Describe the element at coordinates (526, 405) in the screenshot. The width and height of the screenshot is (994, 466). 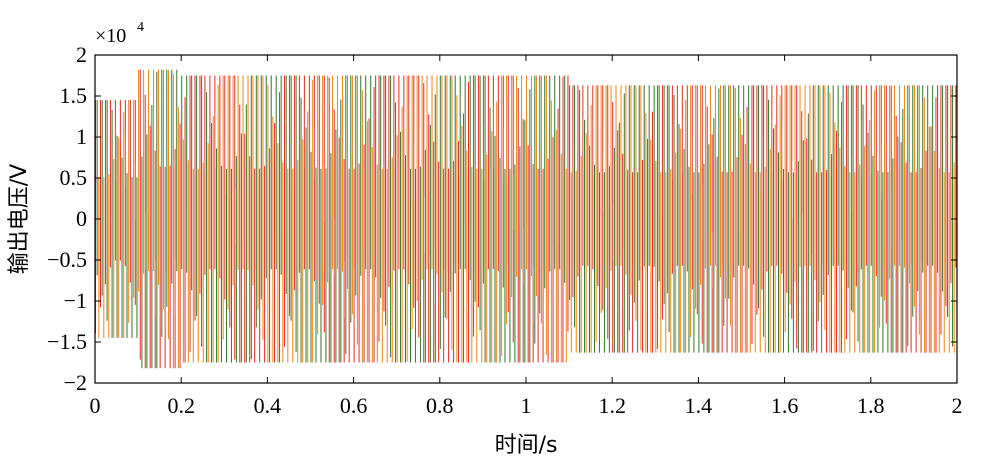
I see `x-tick-labels: 0 0.2 0.4 0.6 0.8 1 1.2 1.4 1.6 1.8 2` at that location.